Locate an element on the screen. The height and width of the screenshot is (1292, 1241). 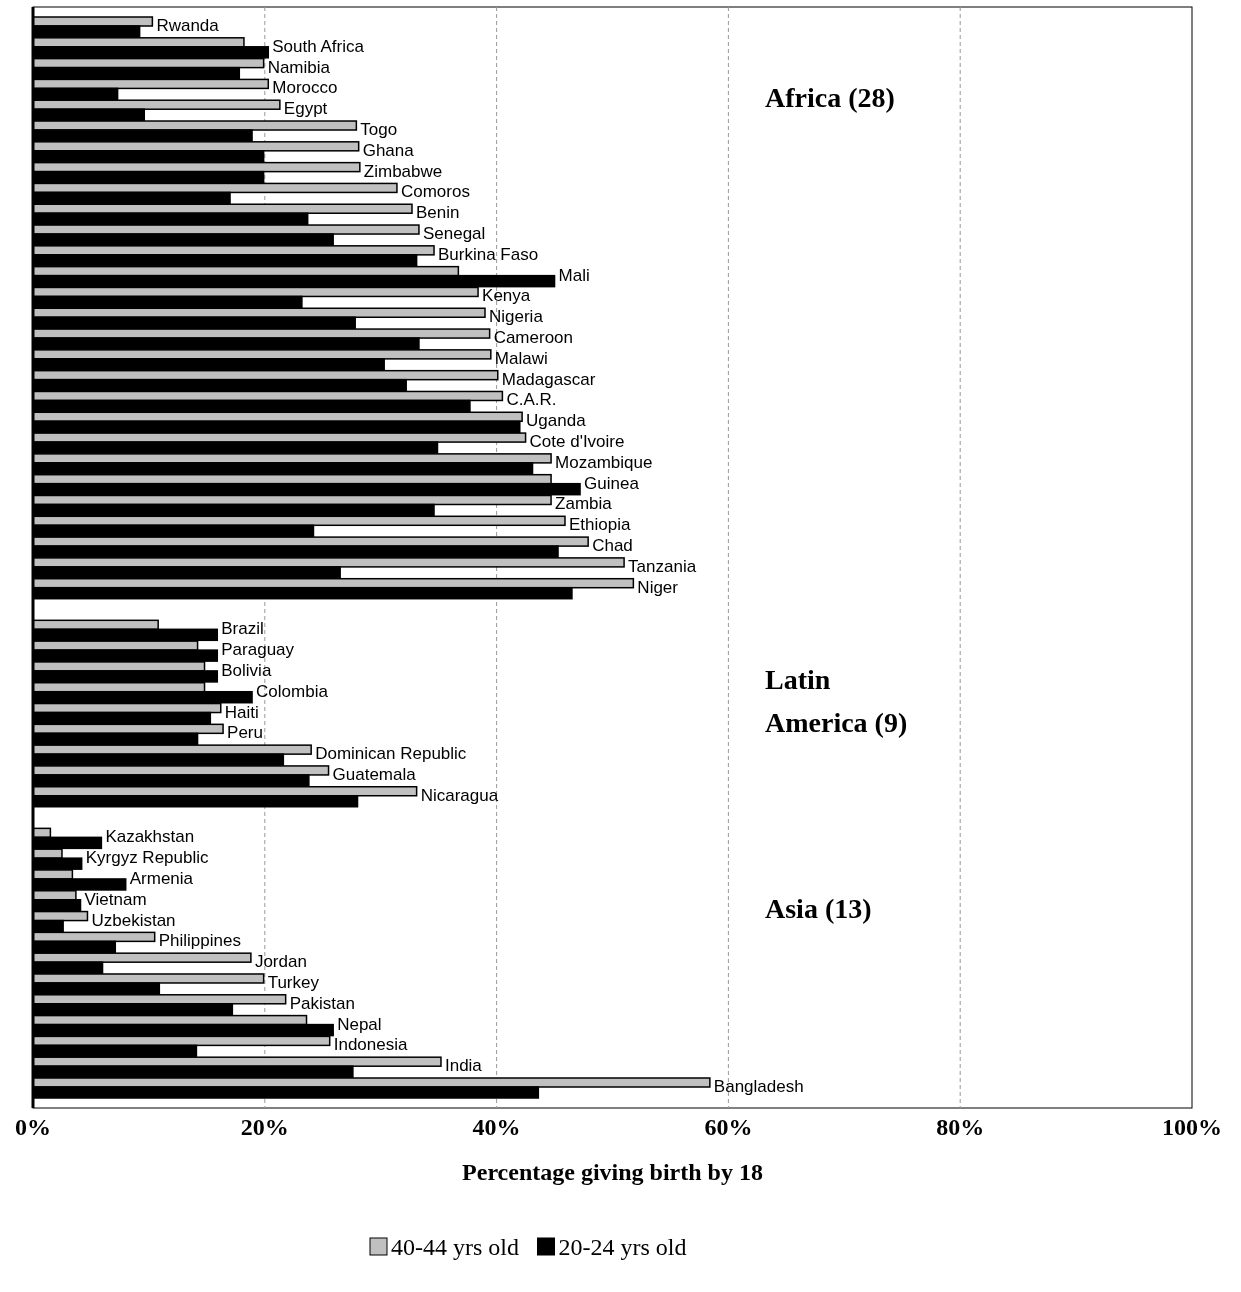
y-tick-label: Mozambique is located at coordinates (604, 462).